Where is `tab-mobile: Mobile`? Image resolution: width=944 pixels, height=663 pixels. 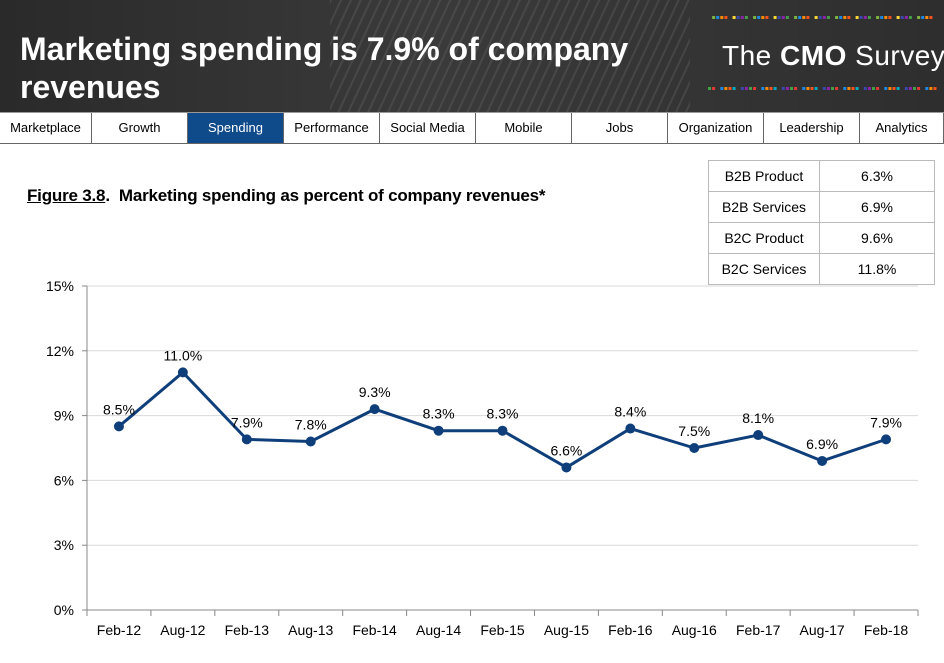 tab-mobile: Mobile is located at coordinates (524, 128).